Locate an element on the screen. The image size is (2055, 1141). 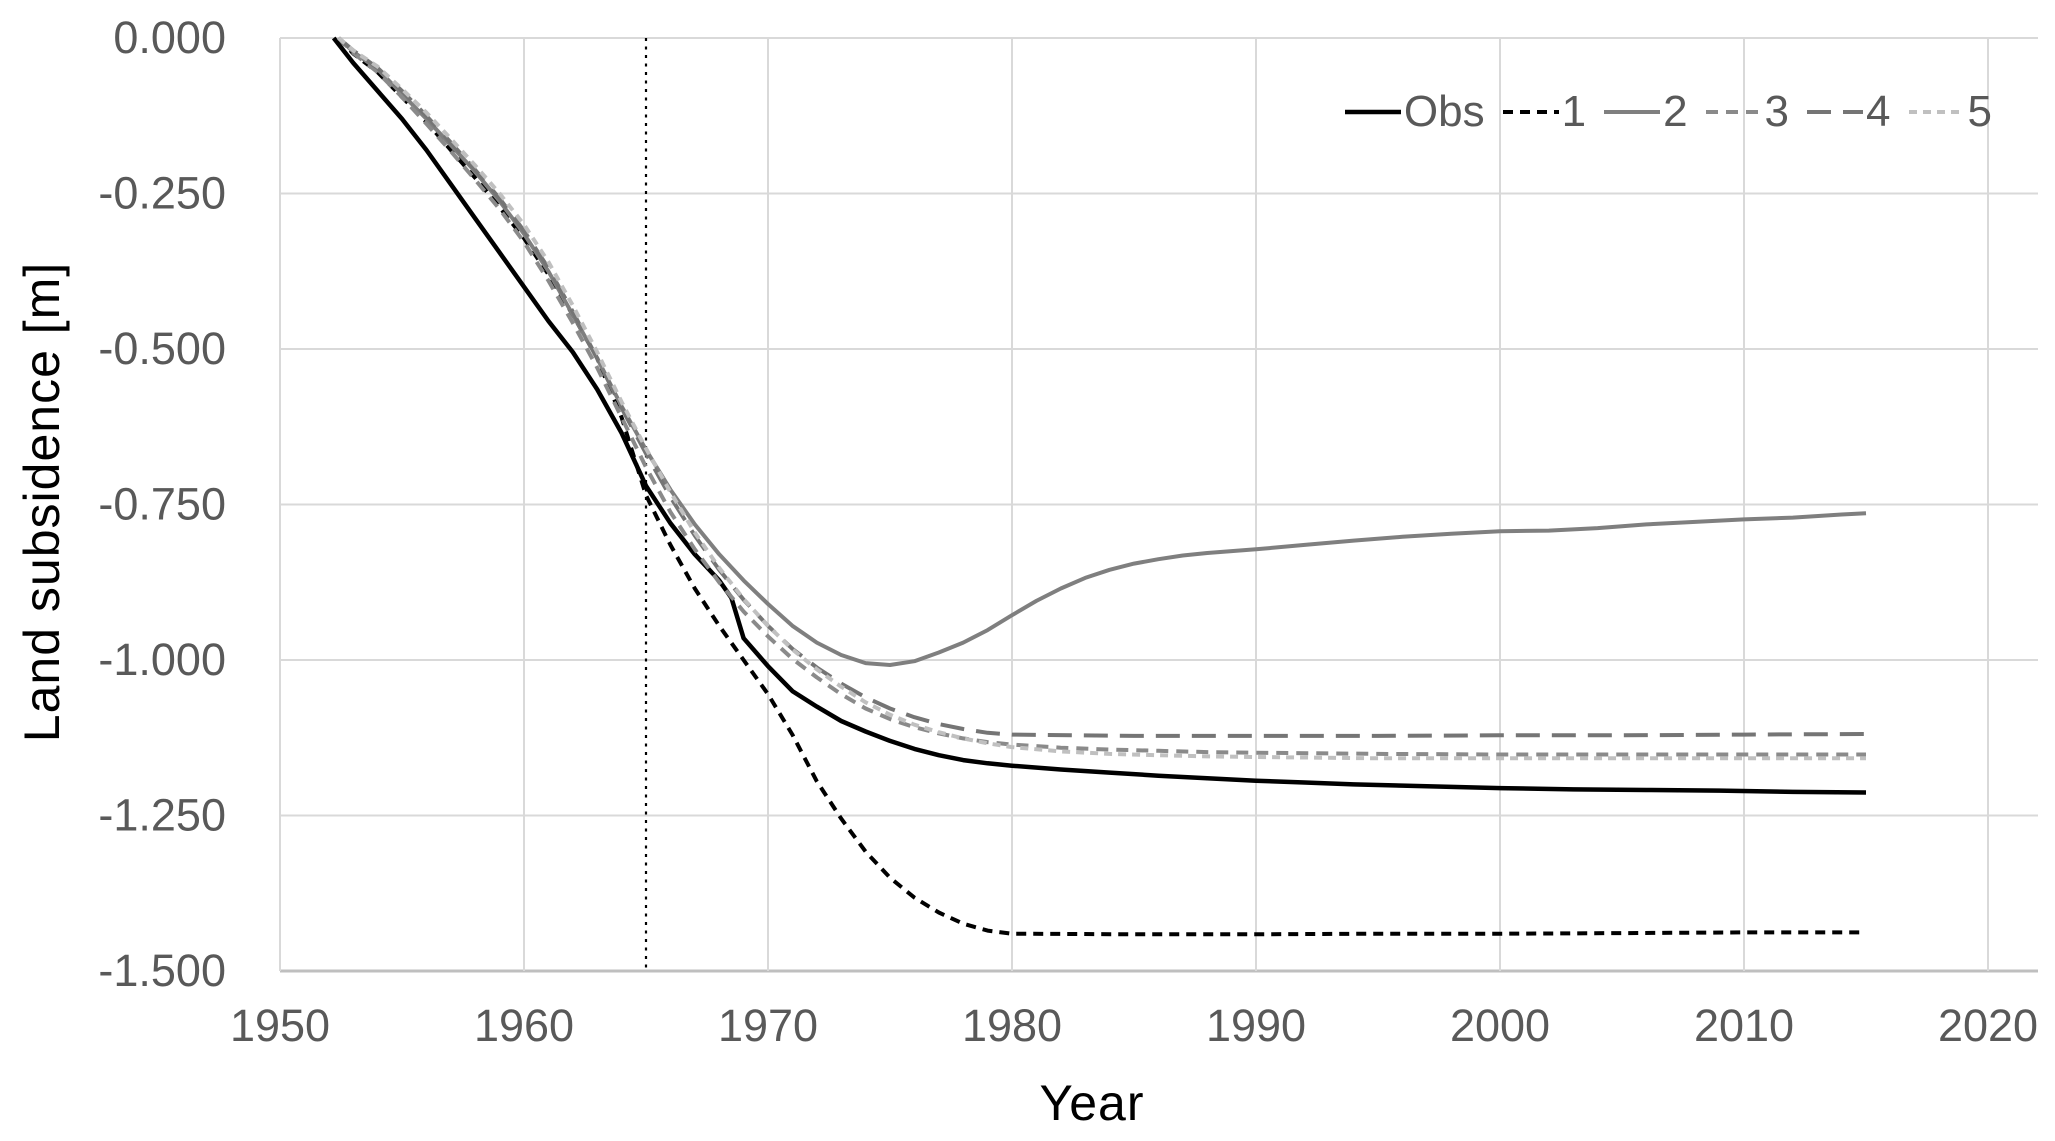
y-tick-label--0.500: -0.500 is located at coordinates (162, 348).